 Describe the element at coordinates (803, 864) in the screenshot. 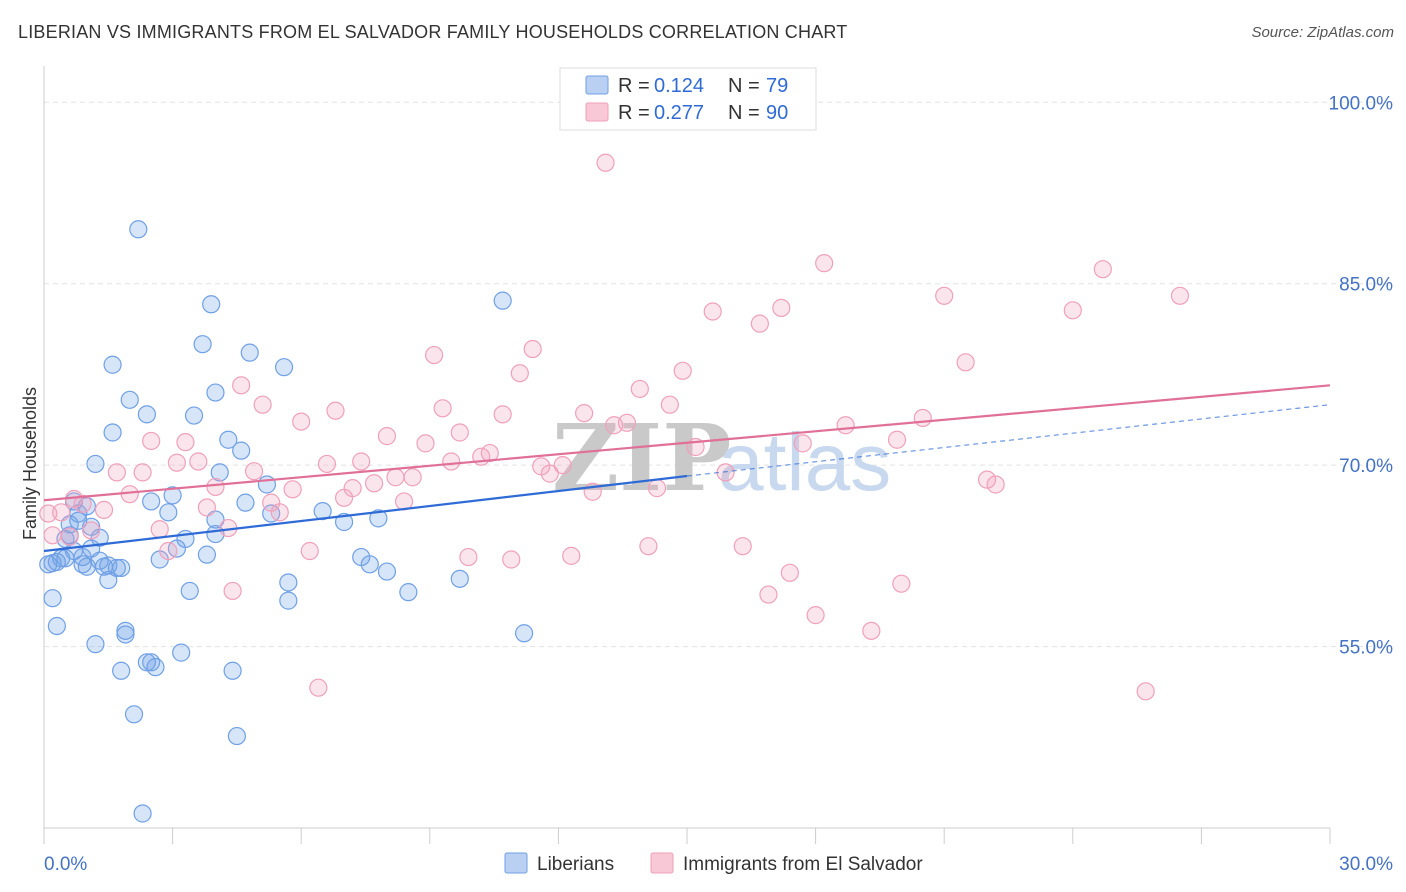

I see `legend-bottom-label-el-salvador: Immigrants from El Salvador` at that location.